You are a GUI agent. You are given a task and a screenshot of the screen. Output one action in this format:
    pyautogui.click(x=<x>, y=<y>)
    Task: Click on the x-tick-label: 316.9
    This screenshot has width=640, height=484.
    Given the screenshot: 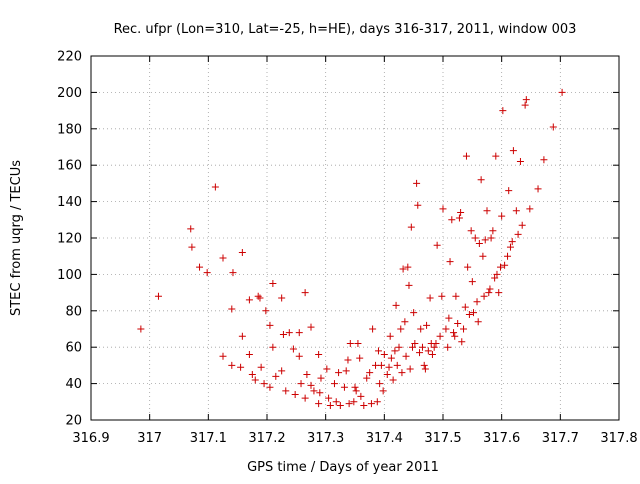 What is the action you would take?
    pyautogui.click(x=90, y=438)
    